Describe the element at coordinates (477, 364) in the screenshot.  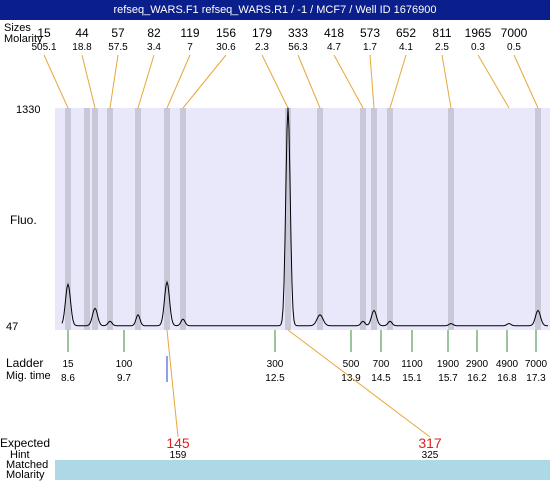
I see `ladder-bp-label: 2900` at that location.